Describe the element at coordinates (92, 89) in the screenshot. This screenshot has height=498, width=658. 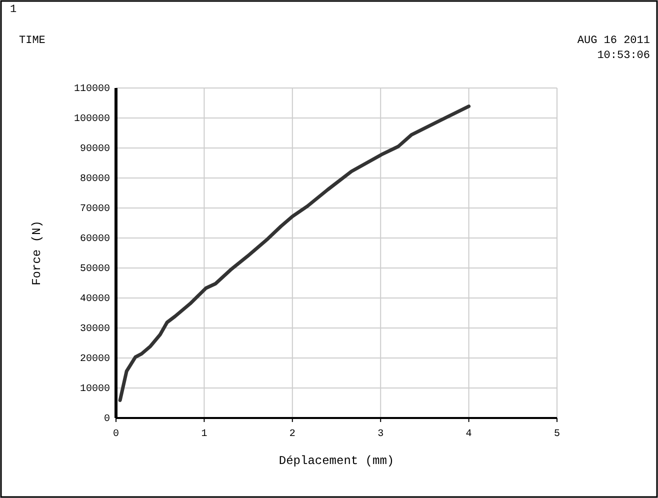
I see `y-tick-label: 110000` at that location.